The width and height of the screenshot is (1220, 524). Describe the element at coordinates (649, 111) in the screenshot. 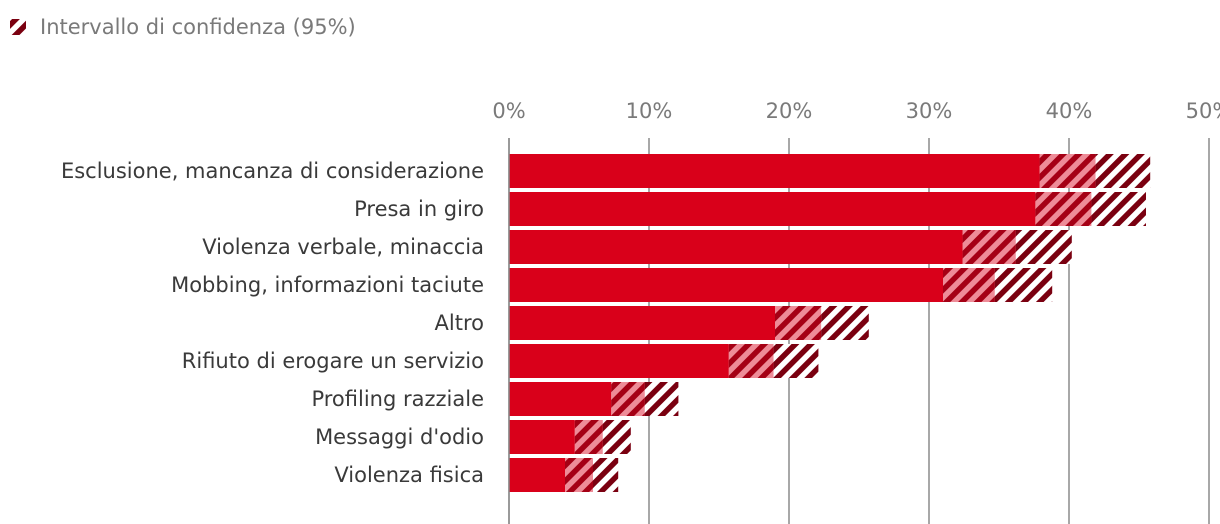

I see `x-tick-label: 10%` at that location.